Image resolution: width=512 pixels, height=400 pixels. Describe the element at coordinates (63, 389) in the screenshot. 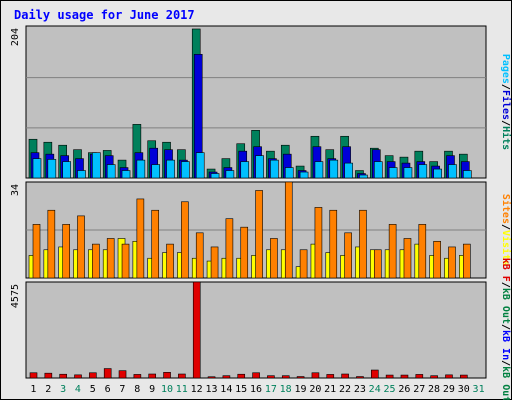

I see `x-tick-label-3: 3` at that location.